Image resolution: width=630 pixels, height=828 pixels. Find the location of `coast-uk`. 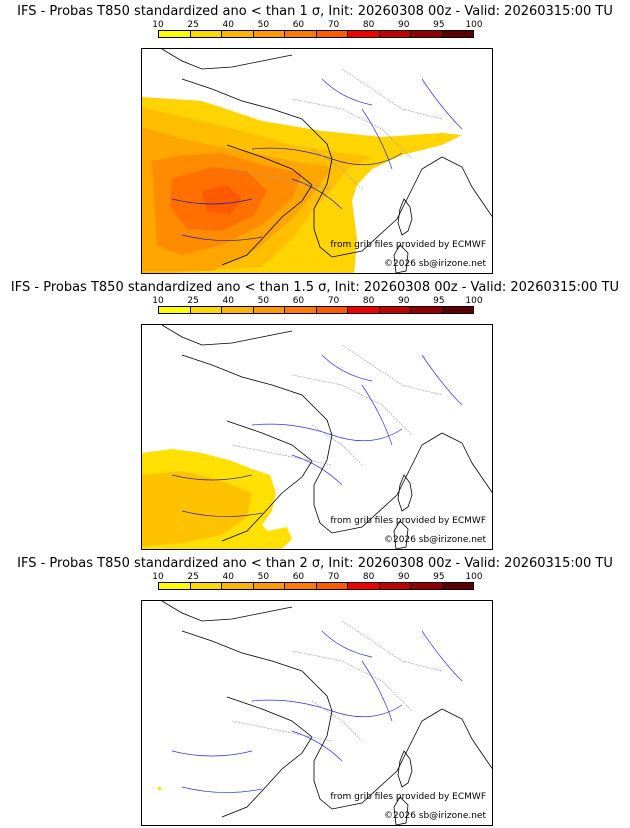

coast-uk is located at coordinates (227, 335).